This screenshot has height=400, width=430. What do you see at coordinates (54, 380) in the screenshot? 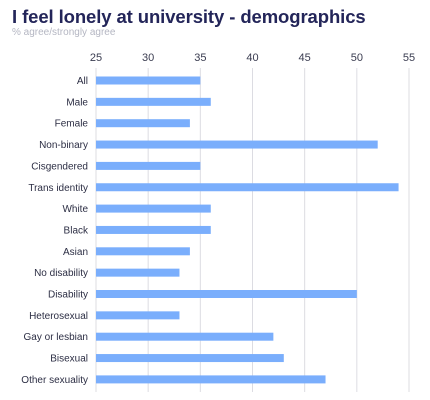
I see `category-label: Other sexuality` at bounding box center [54, 380].